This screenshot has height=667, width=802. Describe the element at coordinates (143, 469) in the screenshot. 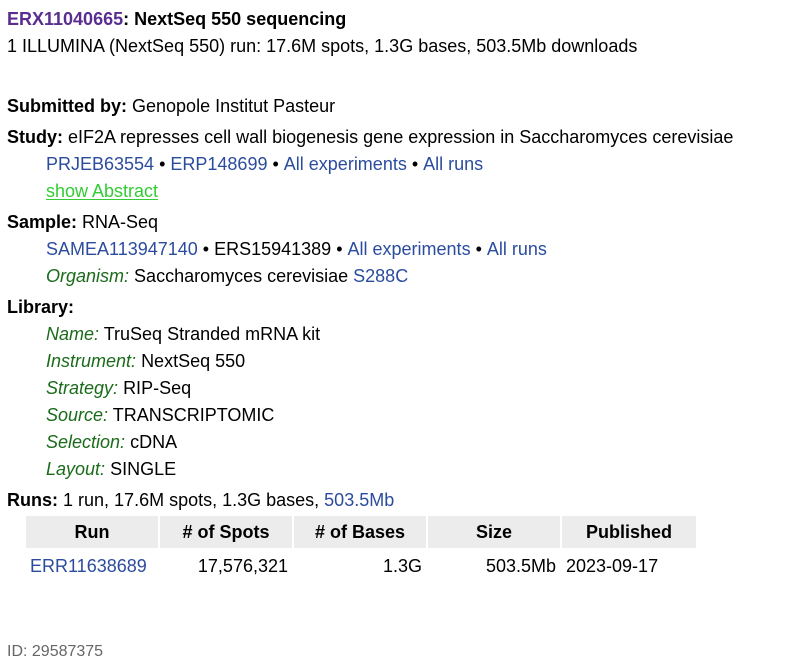

I see `library-field-value: SINGLE` at that location.